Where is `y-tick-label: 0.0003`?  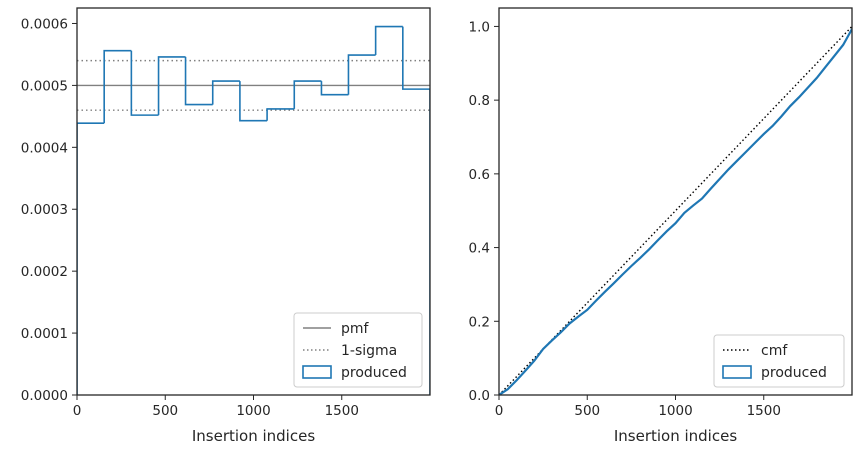
y-tick-label: 0.0003 is located at coordinates (44, 210).